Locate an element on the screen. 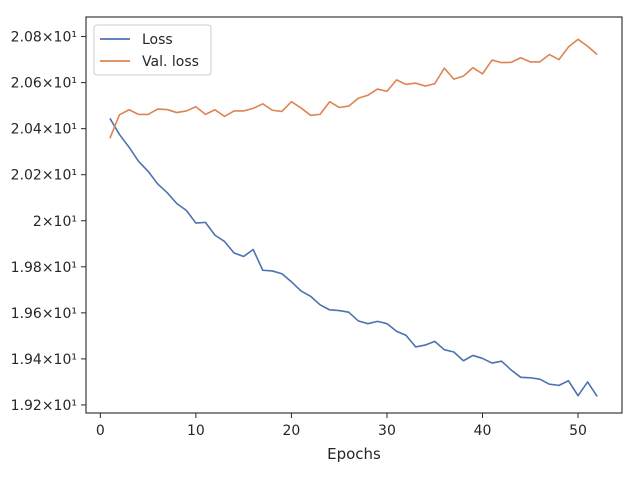 The height and width of the screenshot is (480, 640). legend: Loss Val. loss is located at coordinates (152, 50).